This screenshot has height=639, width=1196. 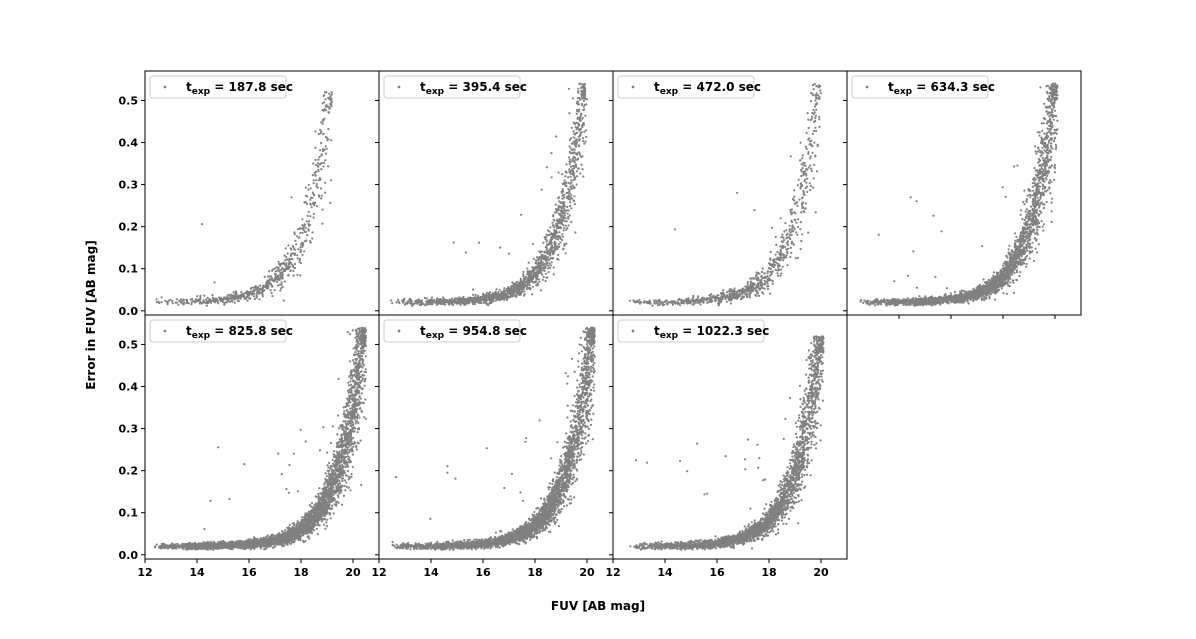 What do you see at coordinates (129, 311) in the screenshot?
I see `y-tick-label: 0.0` at bounding box center [129, 311].